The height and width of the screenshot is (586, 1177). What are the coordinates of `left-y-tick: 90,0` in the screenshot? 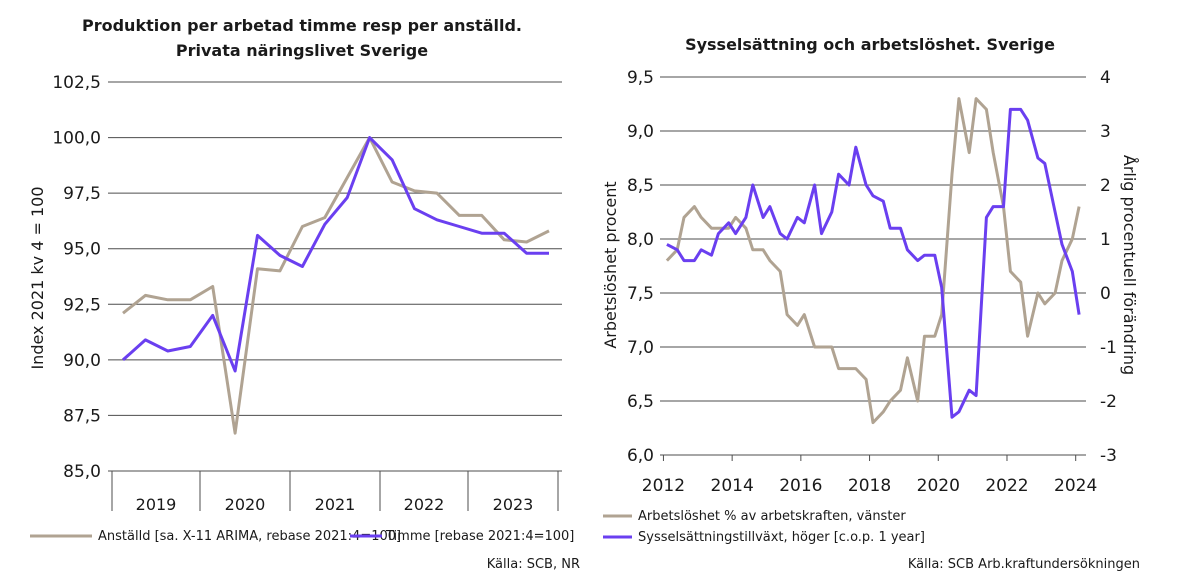 It's located at (82, 361).